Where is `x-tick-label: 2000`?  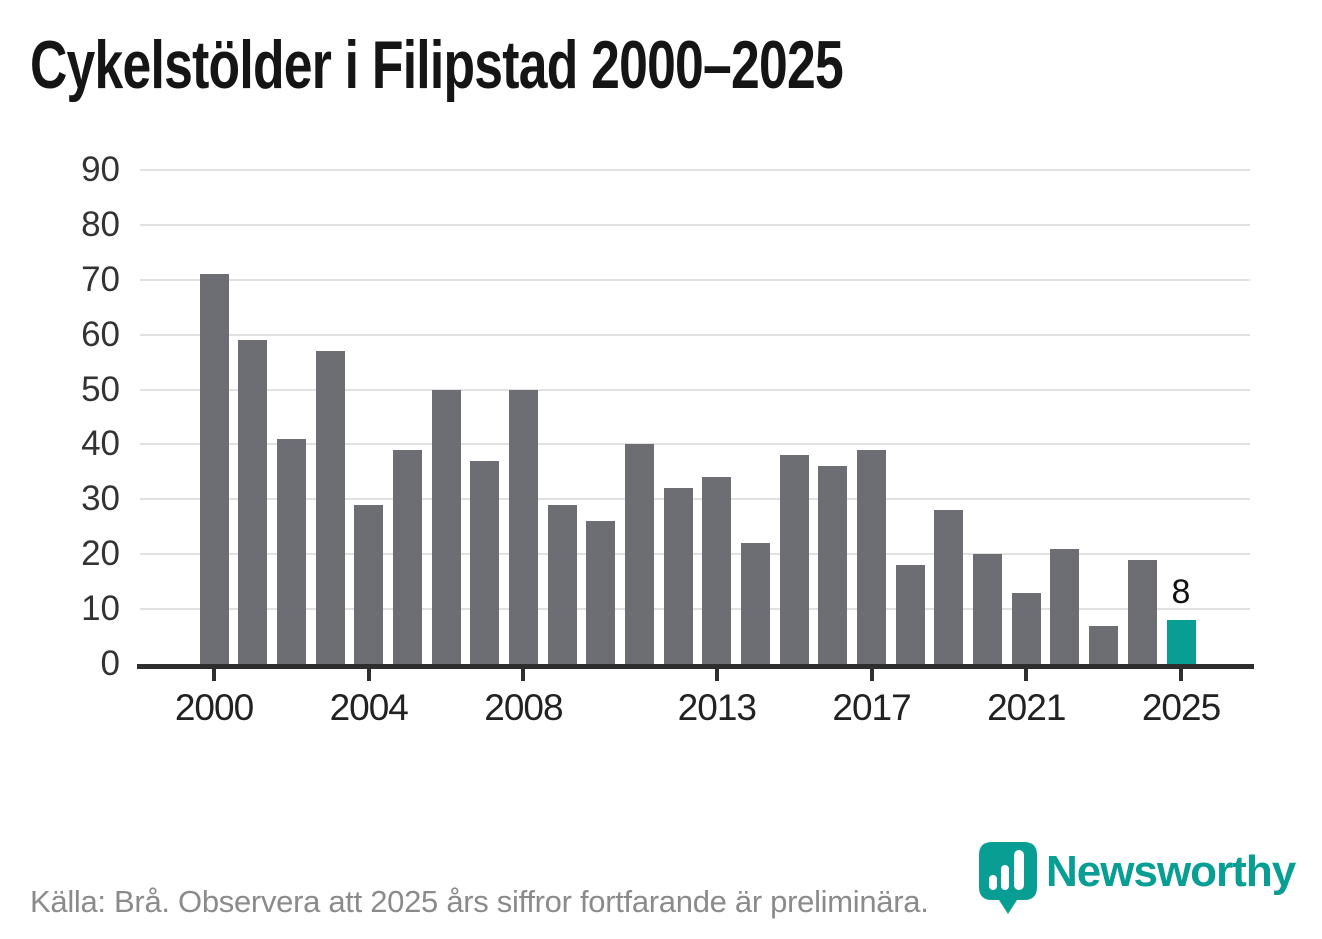 x-tick-label: 2000 is located at coordinates (214, 707).